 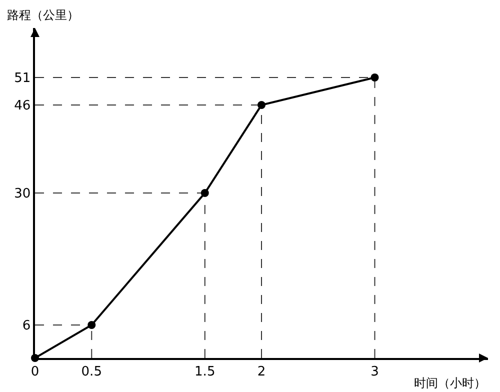 What do you see at coordinates (26, 326) in the screenshot?
I see `y-tick-label: 6` at bounding box center [26, 326].